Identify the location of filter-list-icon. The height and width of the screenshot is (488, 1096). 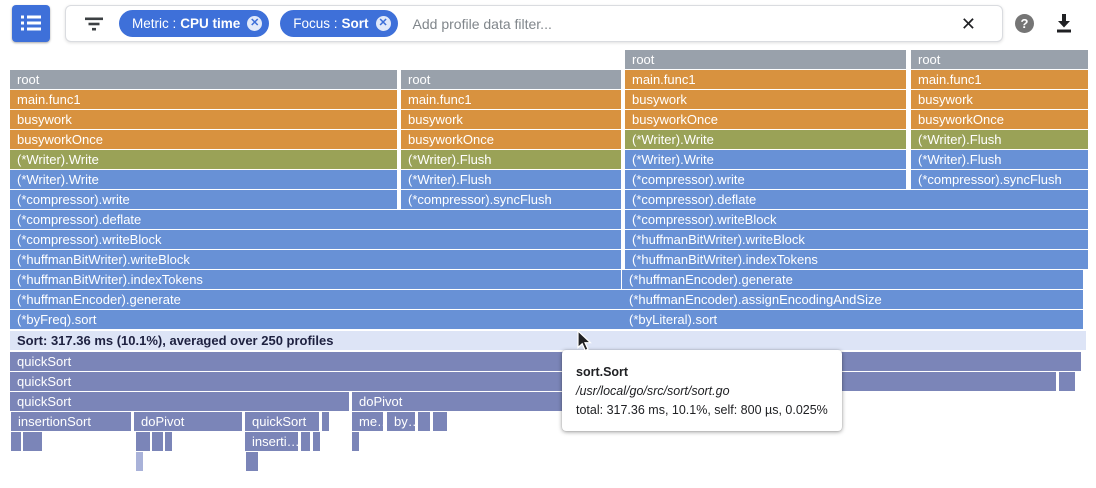
(94, 23).